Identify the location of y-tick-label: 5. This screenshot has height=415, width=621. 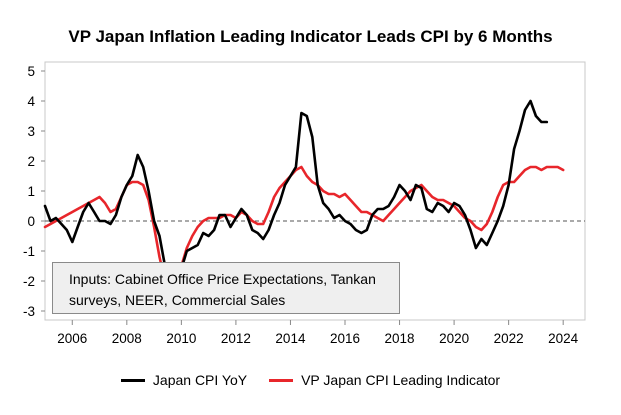
(31, 71).